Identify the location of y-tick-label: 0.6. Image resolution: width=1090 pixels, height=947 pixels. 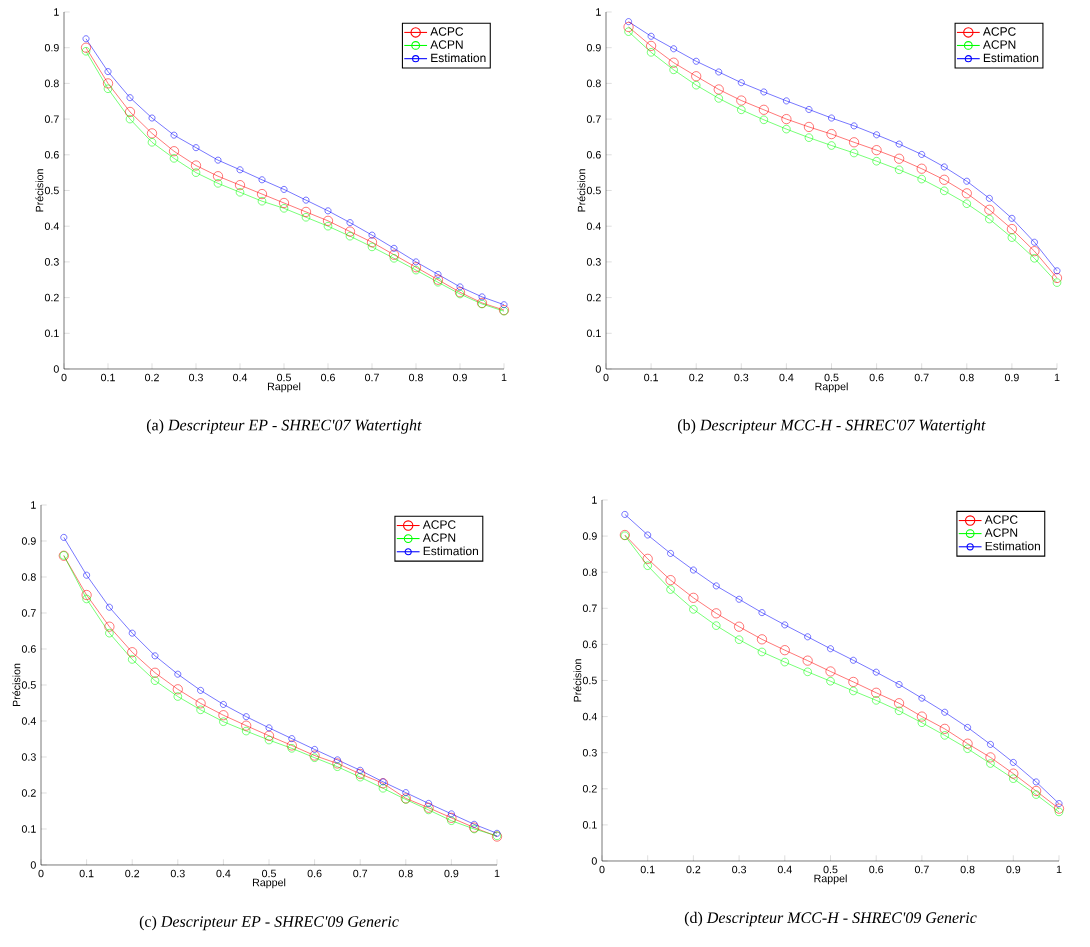
(28, 649).